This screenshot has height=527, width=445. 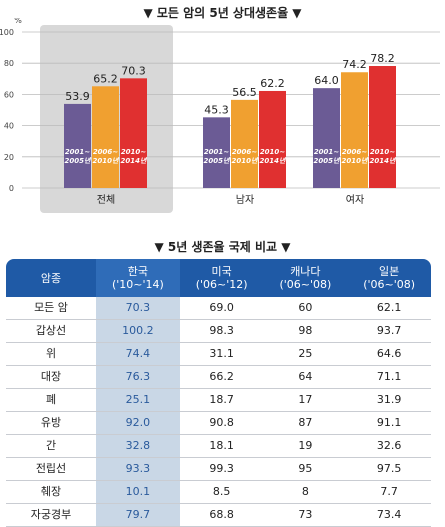 I want to click on table-title: ▼ 5년 생존율 국제 비교 ▼, so click(x=222, y=247).